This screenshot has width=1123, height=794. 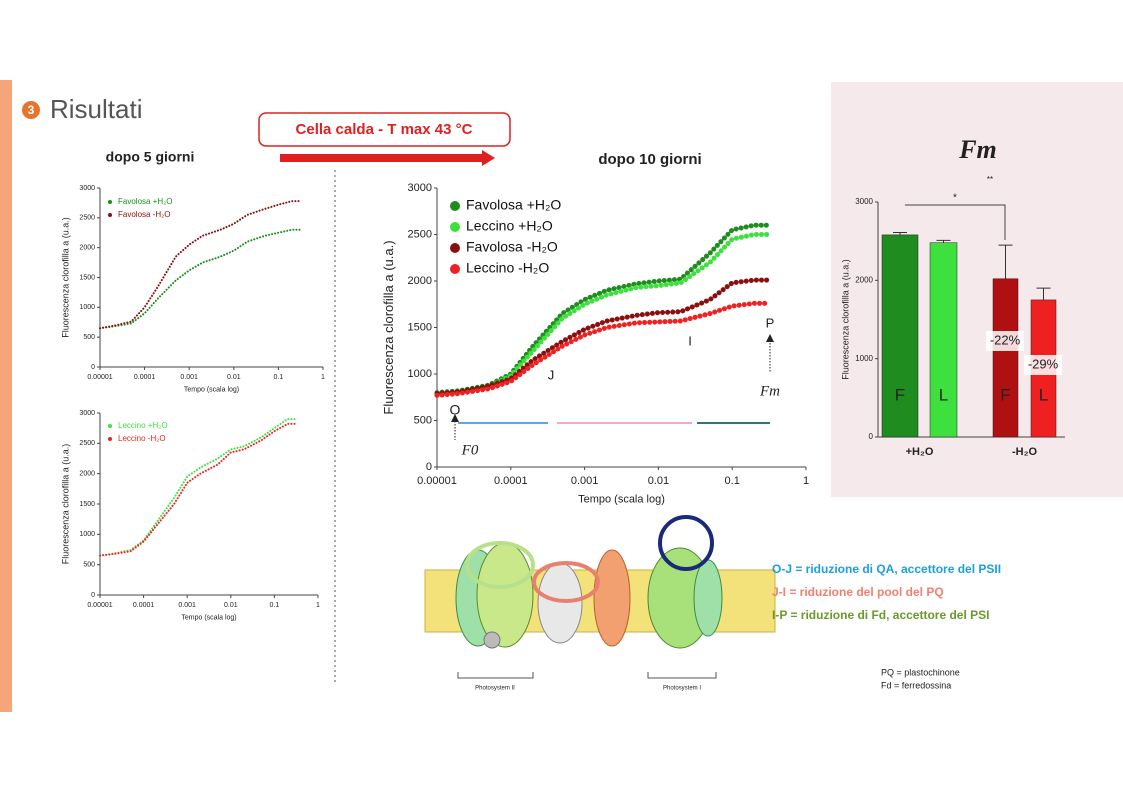 What do you see at coordinates (142, 438) in the screenshot?
I see `legend-label: Leccino -H₂O` at bounding box center [142, 438].